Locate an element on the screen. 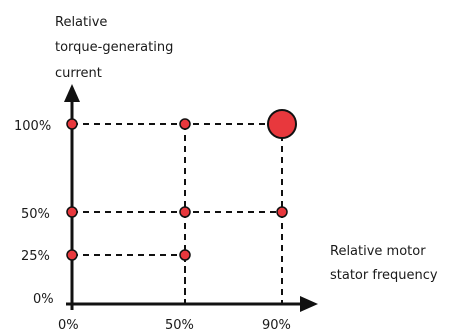 This screenshot has width=465, height=334. y-axis-arrowhead is located at coordinates (72, 93).